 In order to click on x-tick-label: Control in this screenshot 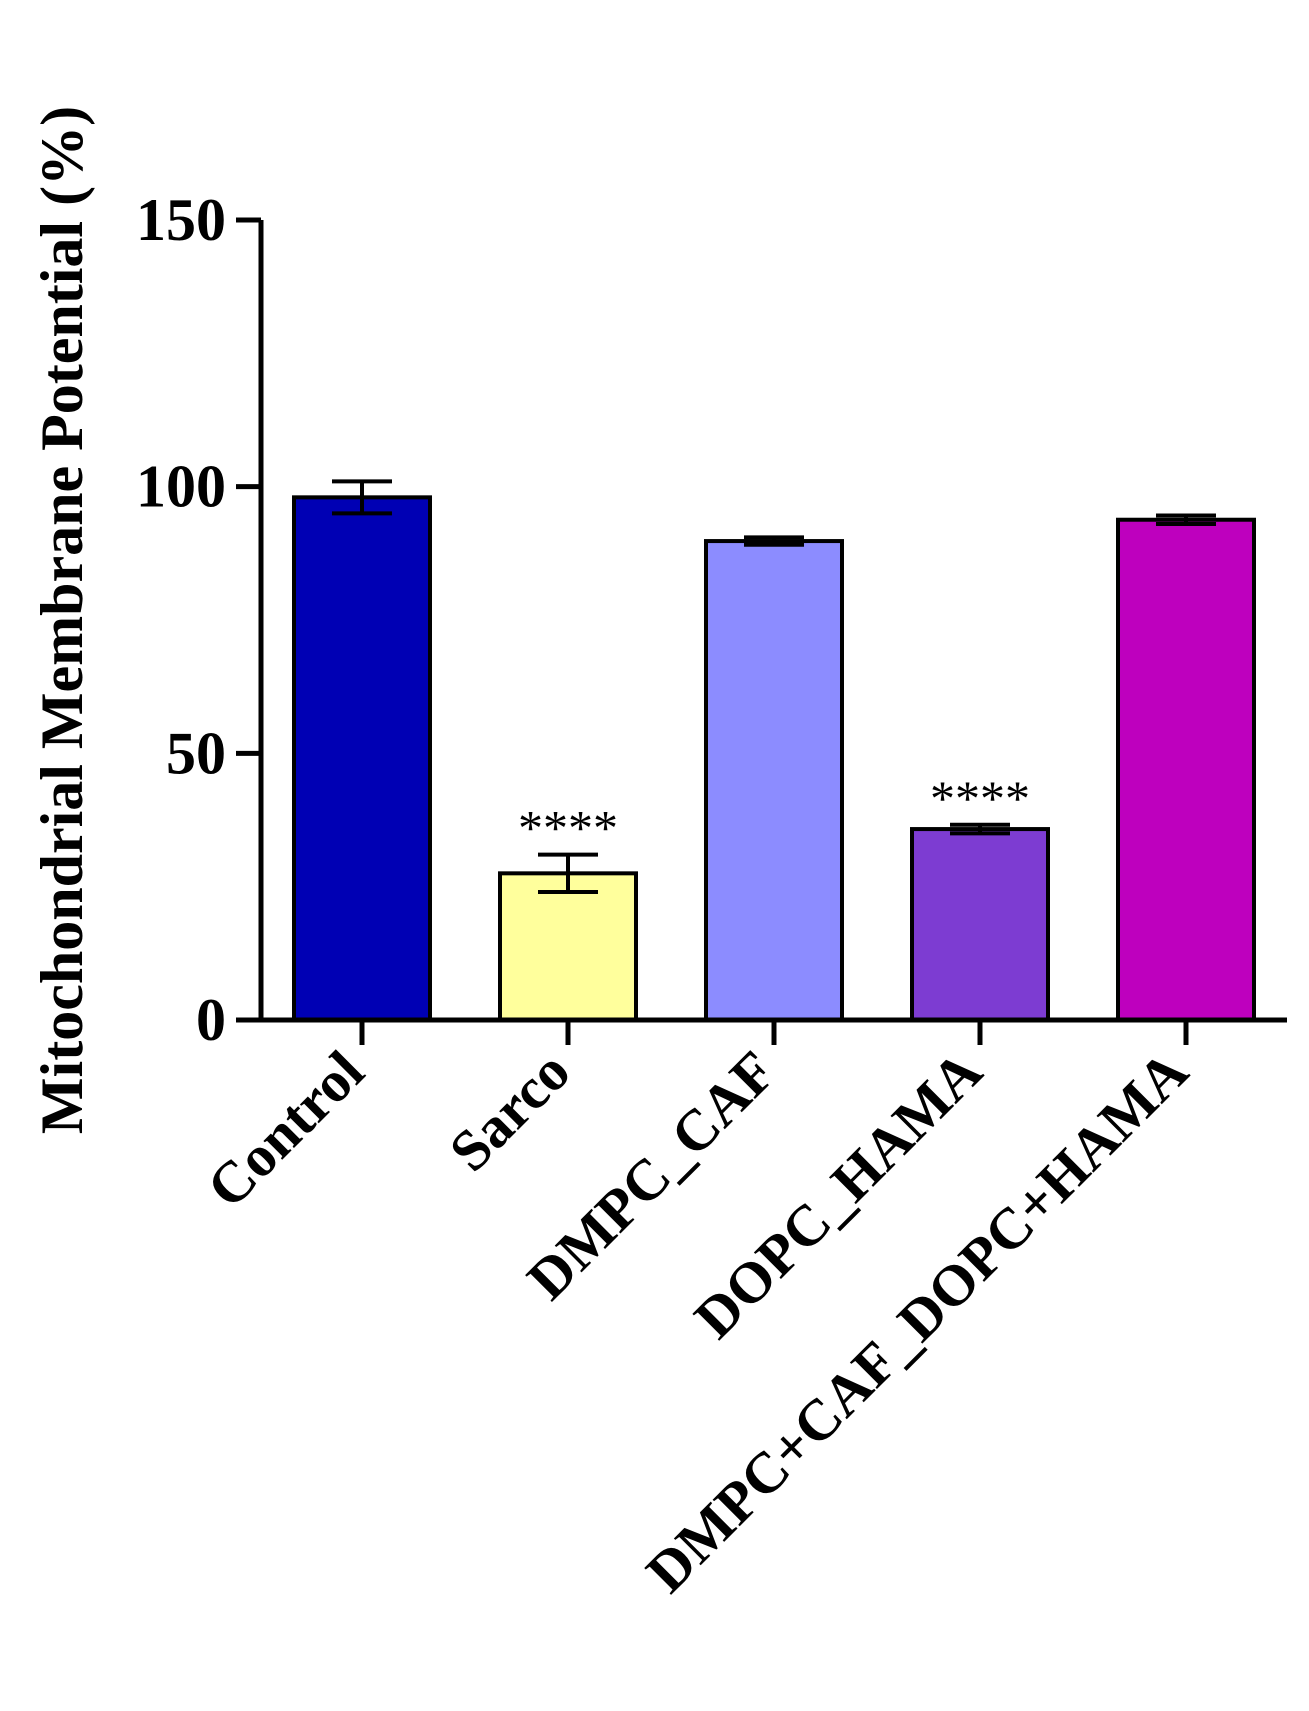, I will do `click(285, 1129)`.